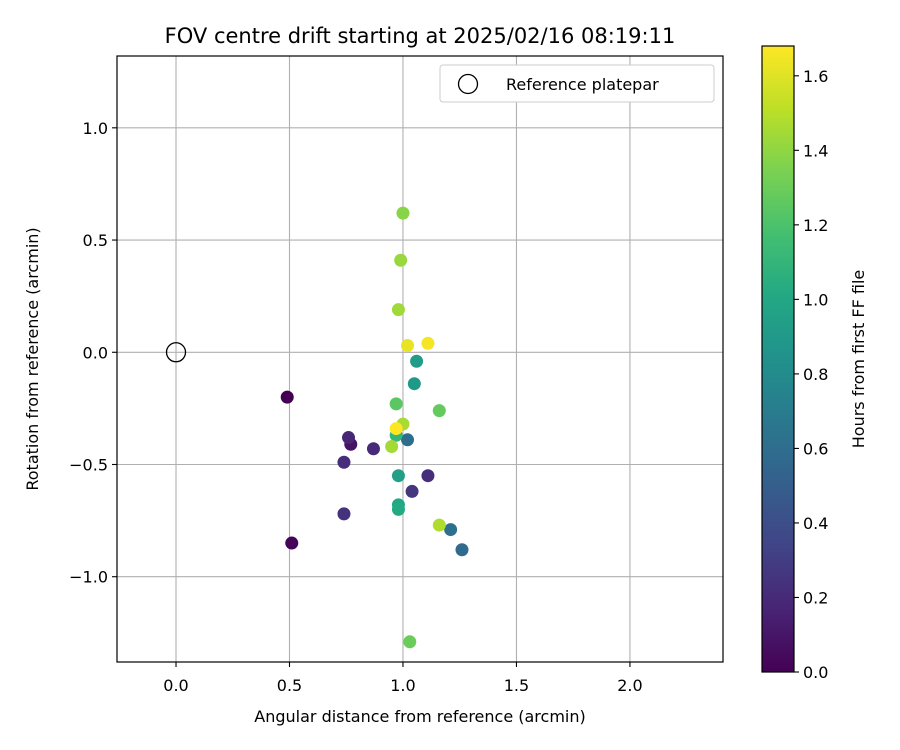  Describe the element at coordinates (815, 523) in the screenshot. I see `colorbar-tick-label: 0.4` at that location.